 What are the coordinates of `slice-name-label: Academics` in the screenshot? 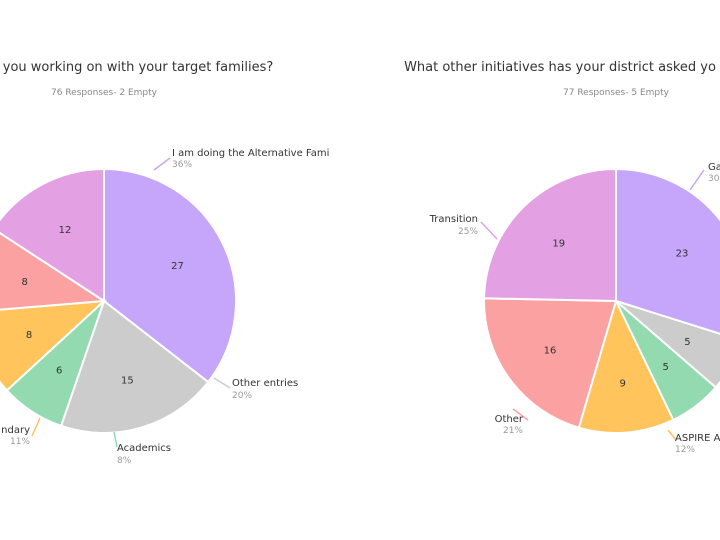 It's located at (144, 448).